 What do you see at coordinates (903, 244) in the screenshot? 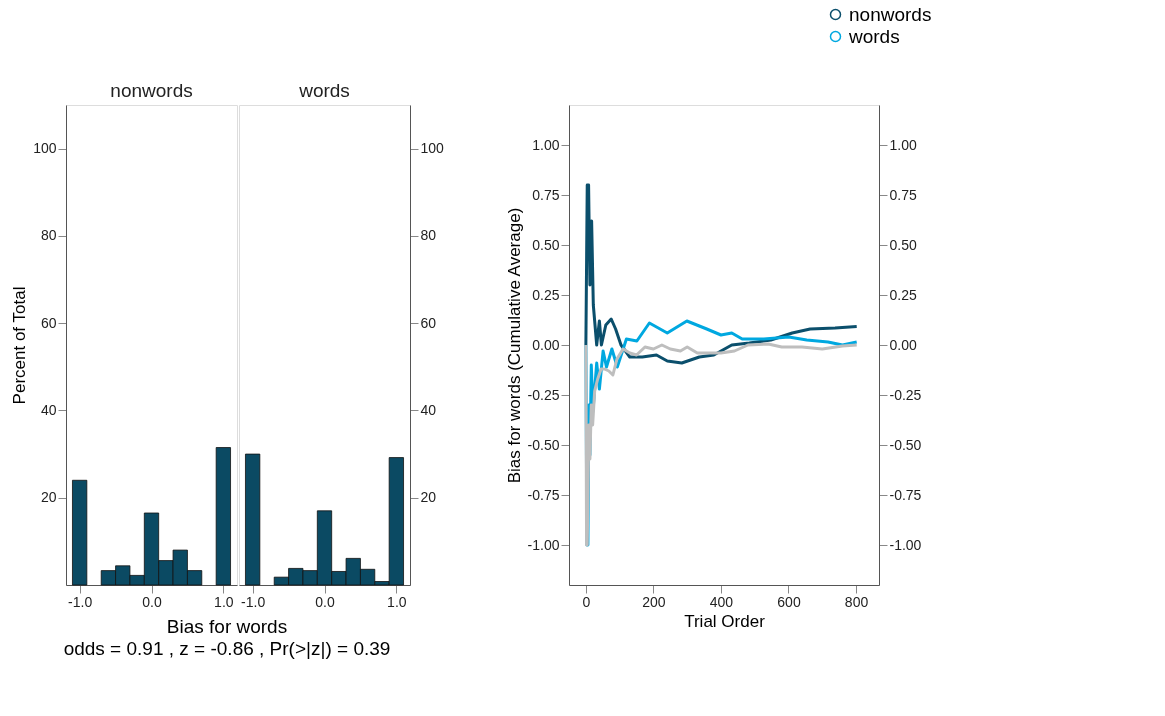
I see `y2-tick-label: 0.50` at bounding box center [903, 244].